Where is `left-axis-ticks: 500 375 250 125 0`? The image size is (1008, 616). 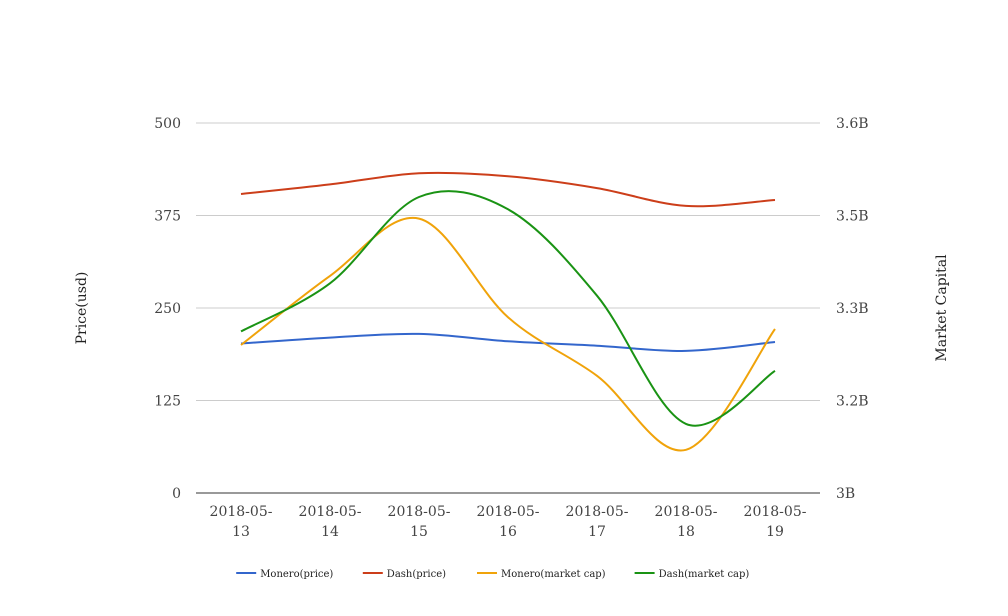
left-axis-ticks: 500 375 250 125 0 is located at coordinates (167, 309).